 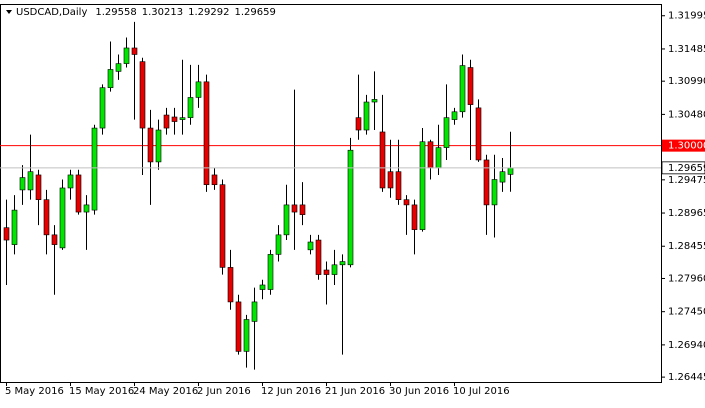 What do you see at coordinates (686, 114) in the screenshot?
I see `y-tick-label: 1.30480` at bounding box center [686, 114].